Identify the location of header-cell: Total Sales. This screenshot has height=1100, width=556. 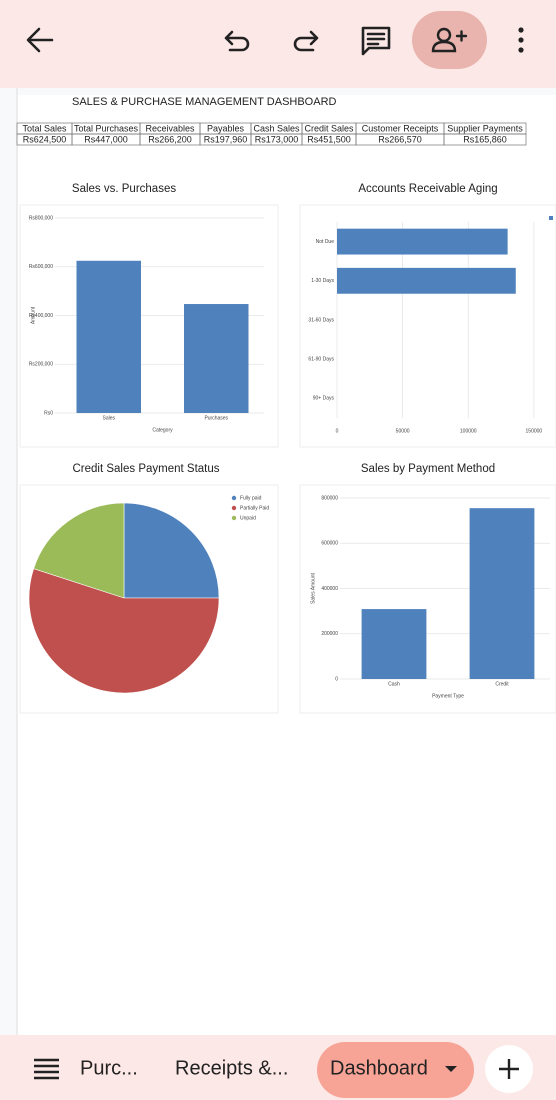
(44, 128).